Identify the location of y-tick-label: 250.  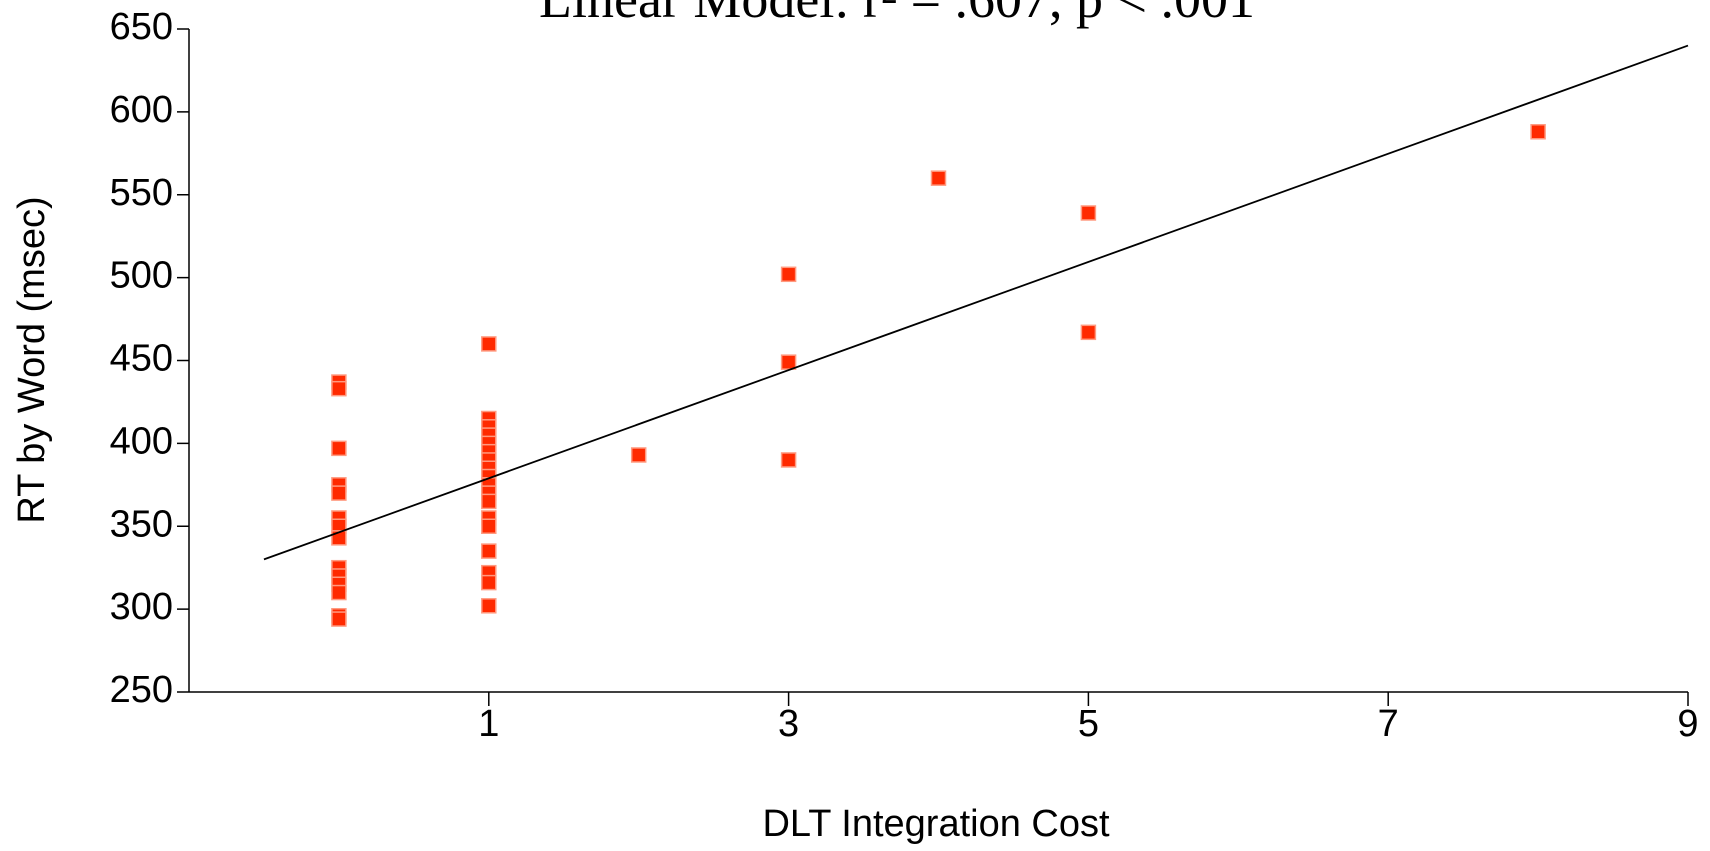
(141, 690).